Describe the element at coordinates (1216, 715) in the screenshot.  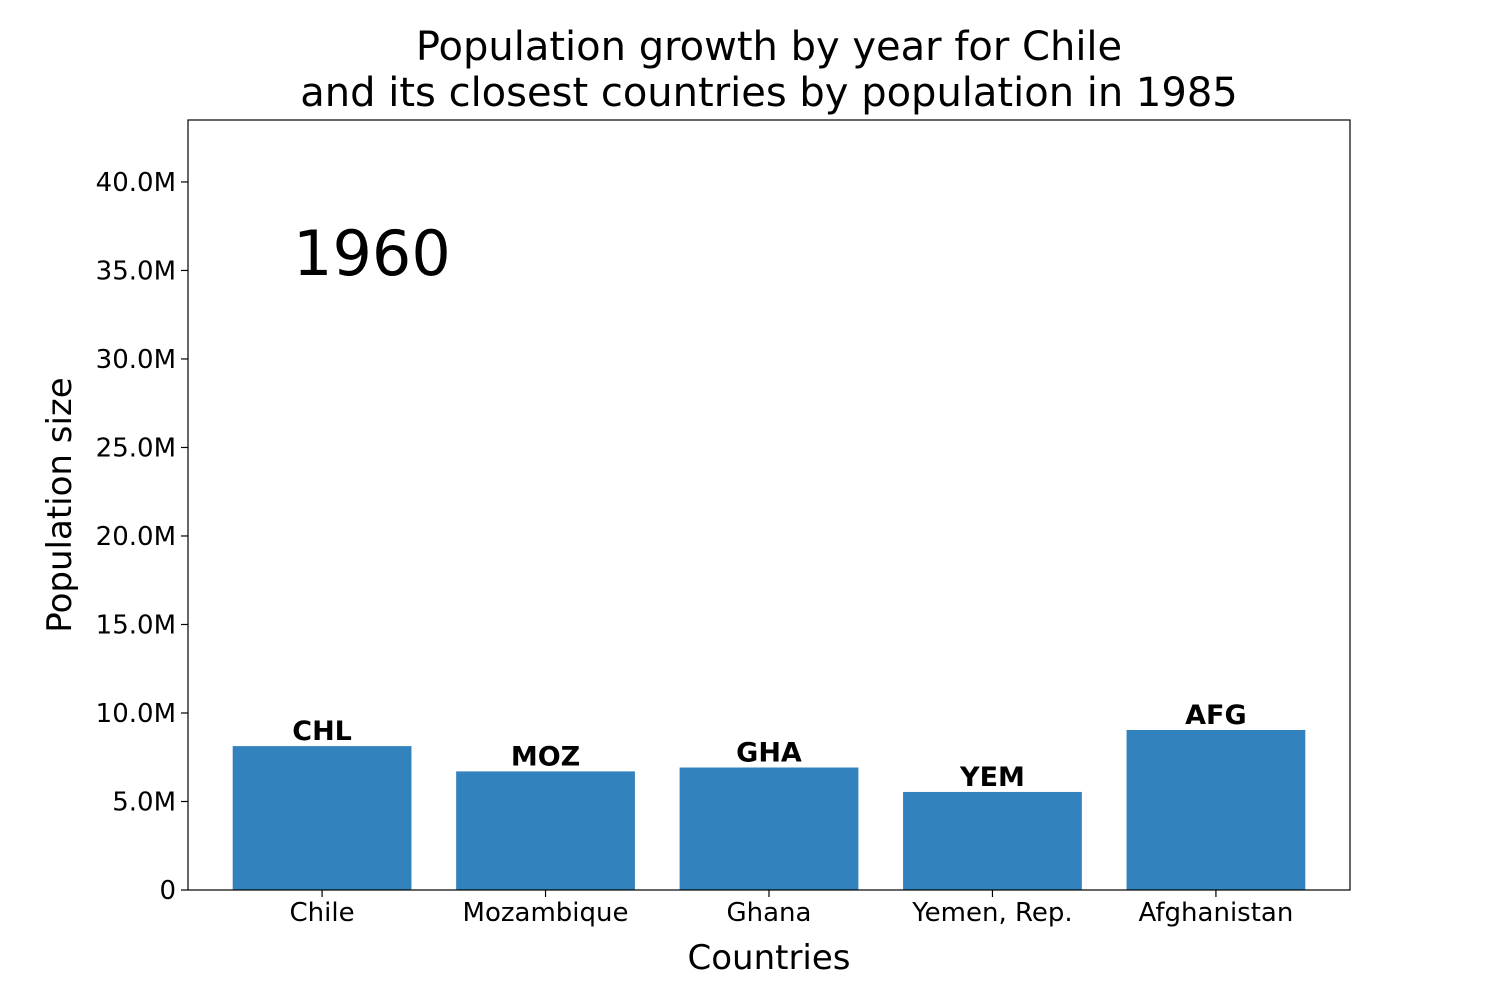
I see `bar-code-label-afg: AFG` at that location.